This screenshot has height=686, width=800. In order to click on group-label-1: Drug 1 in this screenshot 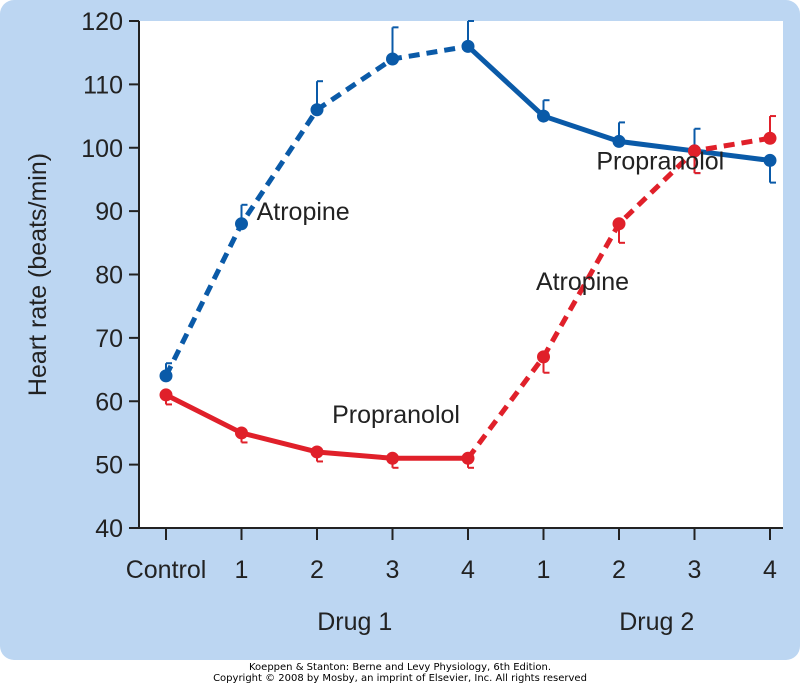, I will do `click(354, 622)`.